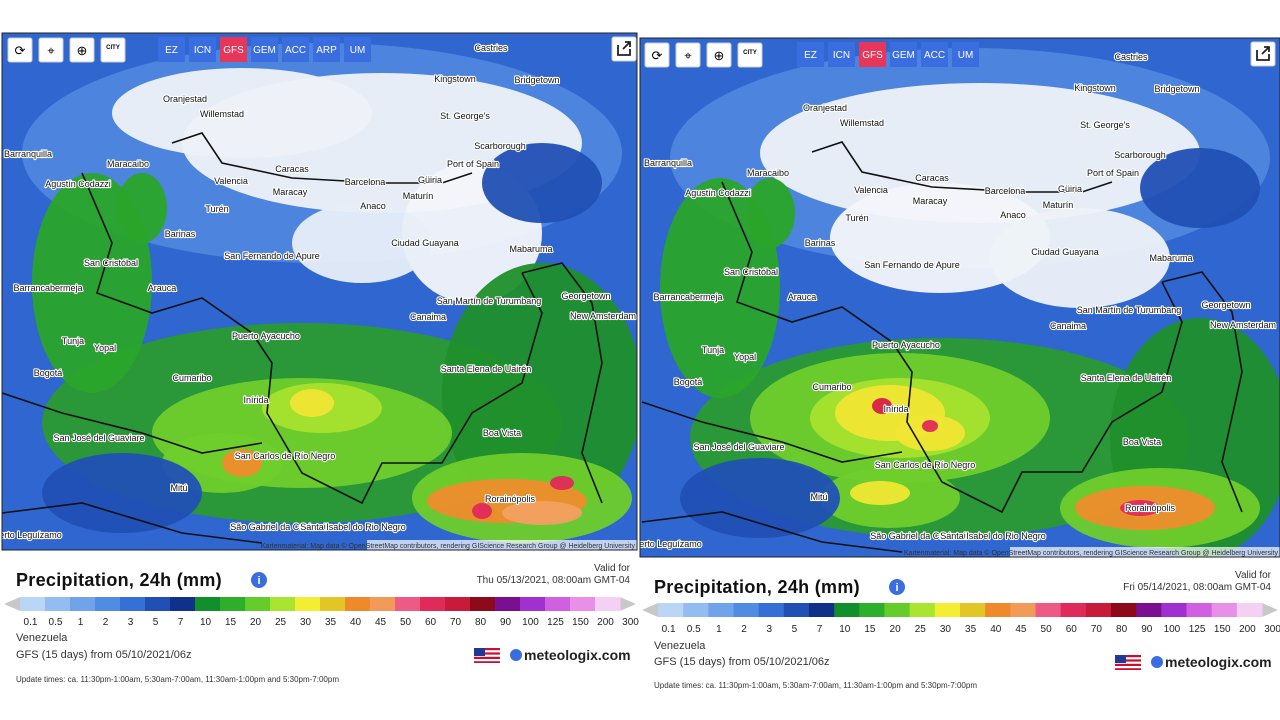 The height and width of the screenshot is (720, 1280). What do you see at coordinates (895, 409) in the screenshot?
I see `city-label: Inírida` at bounding box center [895, 409].